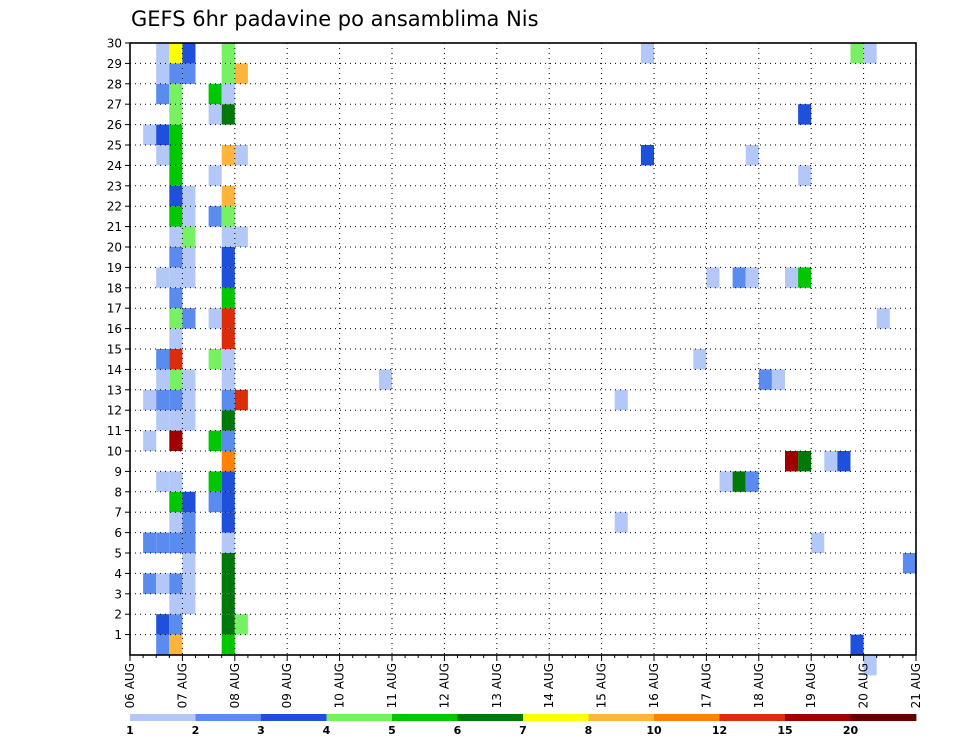 The height and width of the screenshot is (742, 960). What do you see at coordinates (392, 730) in the screenshot?
I see `colorbar-label: 5` at bounding box center [392, 730].